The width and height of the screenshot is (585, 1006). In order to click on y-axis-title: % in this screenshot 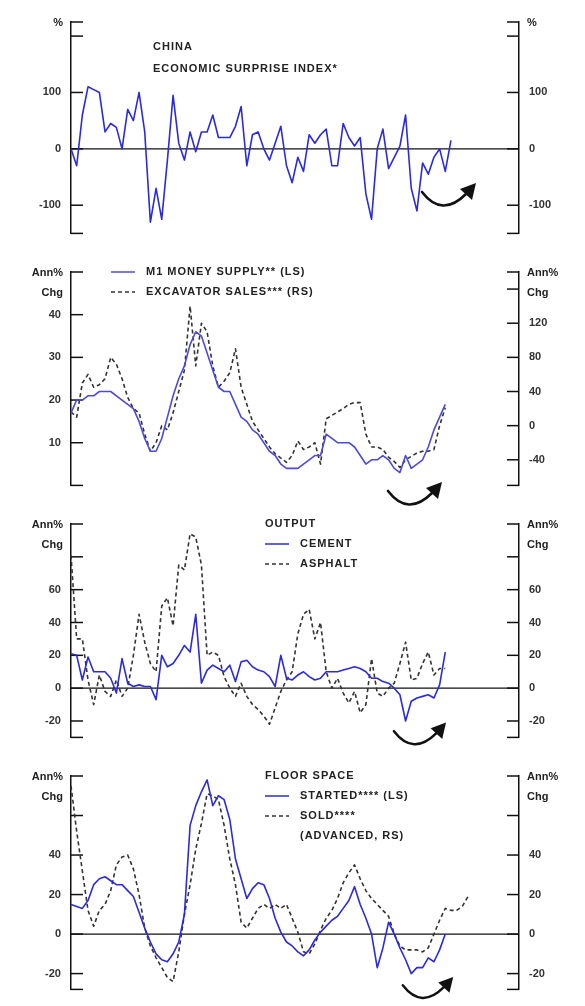, I will do `click(58, 22)`.